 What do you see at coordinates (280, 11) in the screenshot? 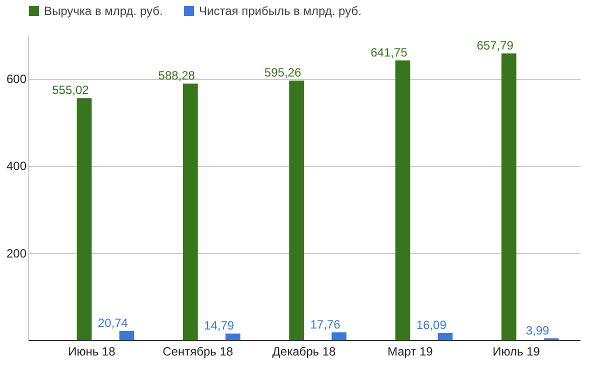
I see `legend-label: Чистая прибыль в млрд. руб.` at bounding box center [280, 11].